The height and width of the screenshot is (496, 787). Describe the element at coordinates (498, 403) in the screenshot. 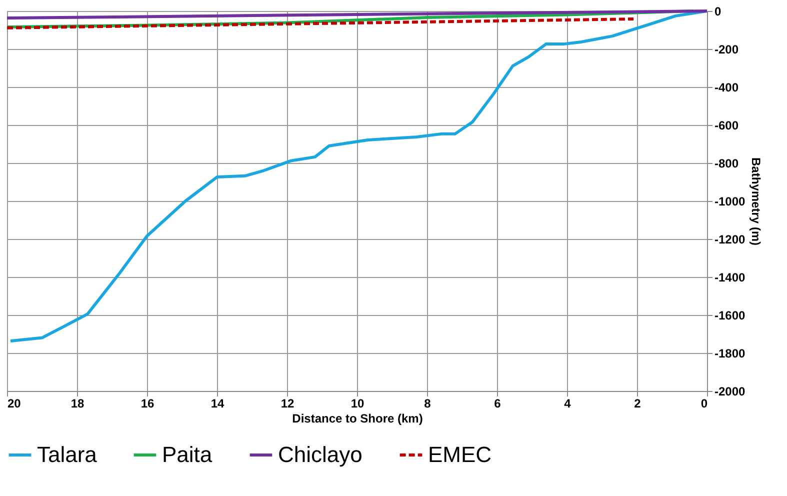

I see `x-tick-label: 6` at that location.